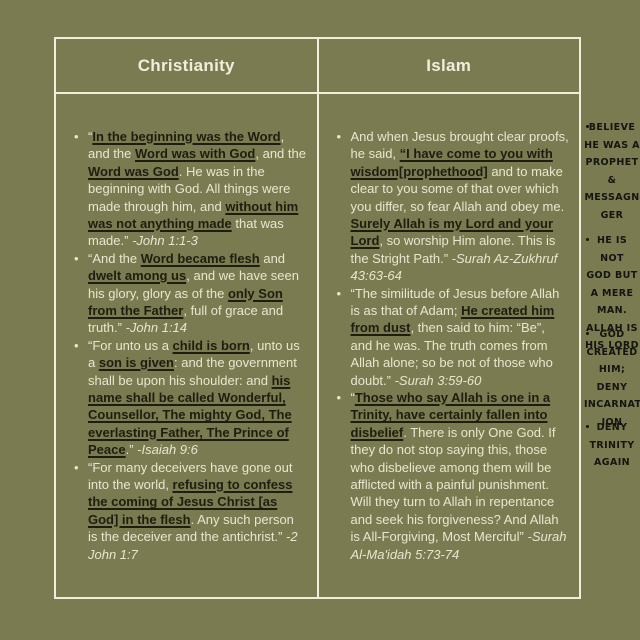  Describe the element at coordinates (612, 462) in the screenshot. I see `annotation-line: AGAIN` at that location.